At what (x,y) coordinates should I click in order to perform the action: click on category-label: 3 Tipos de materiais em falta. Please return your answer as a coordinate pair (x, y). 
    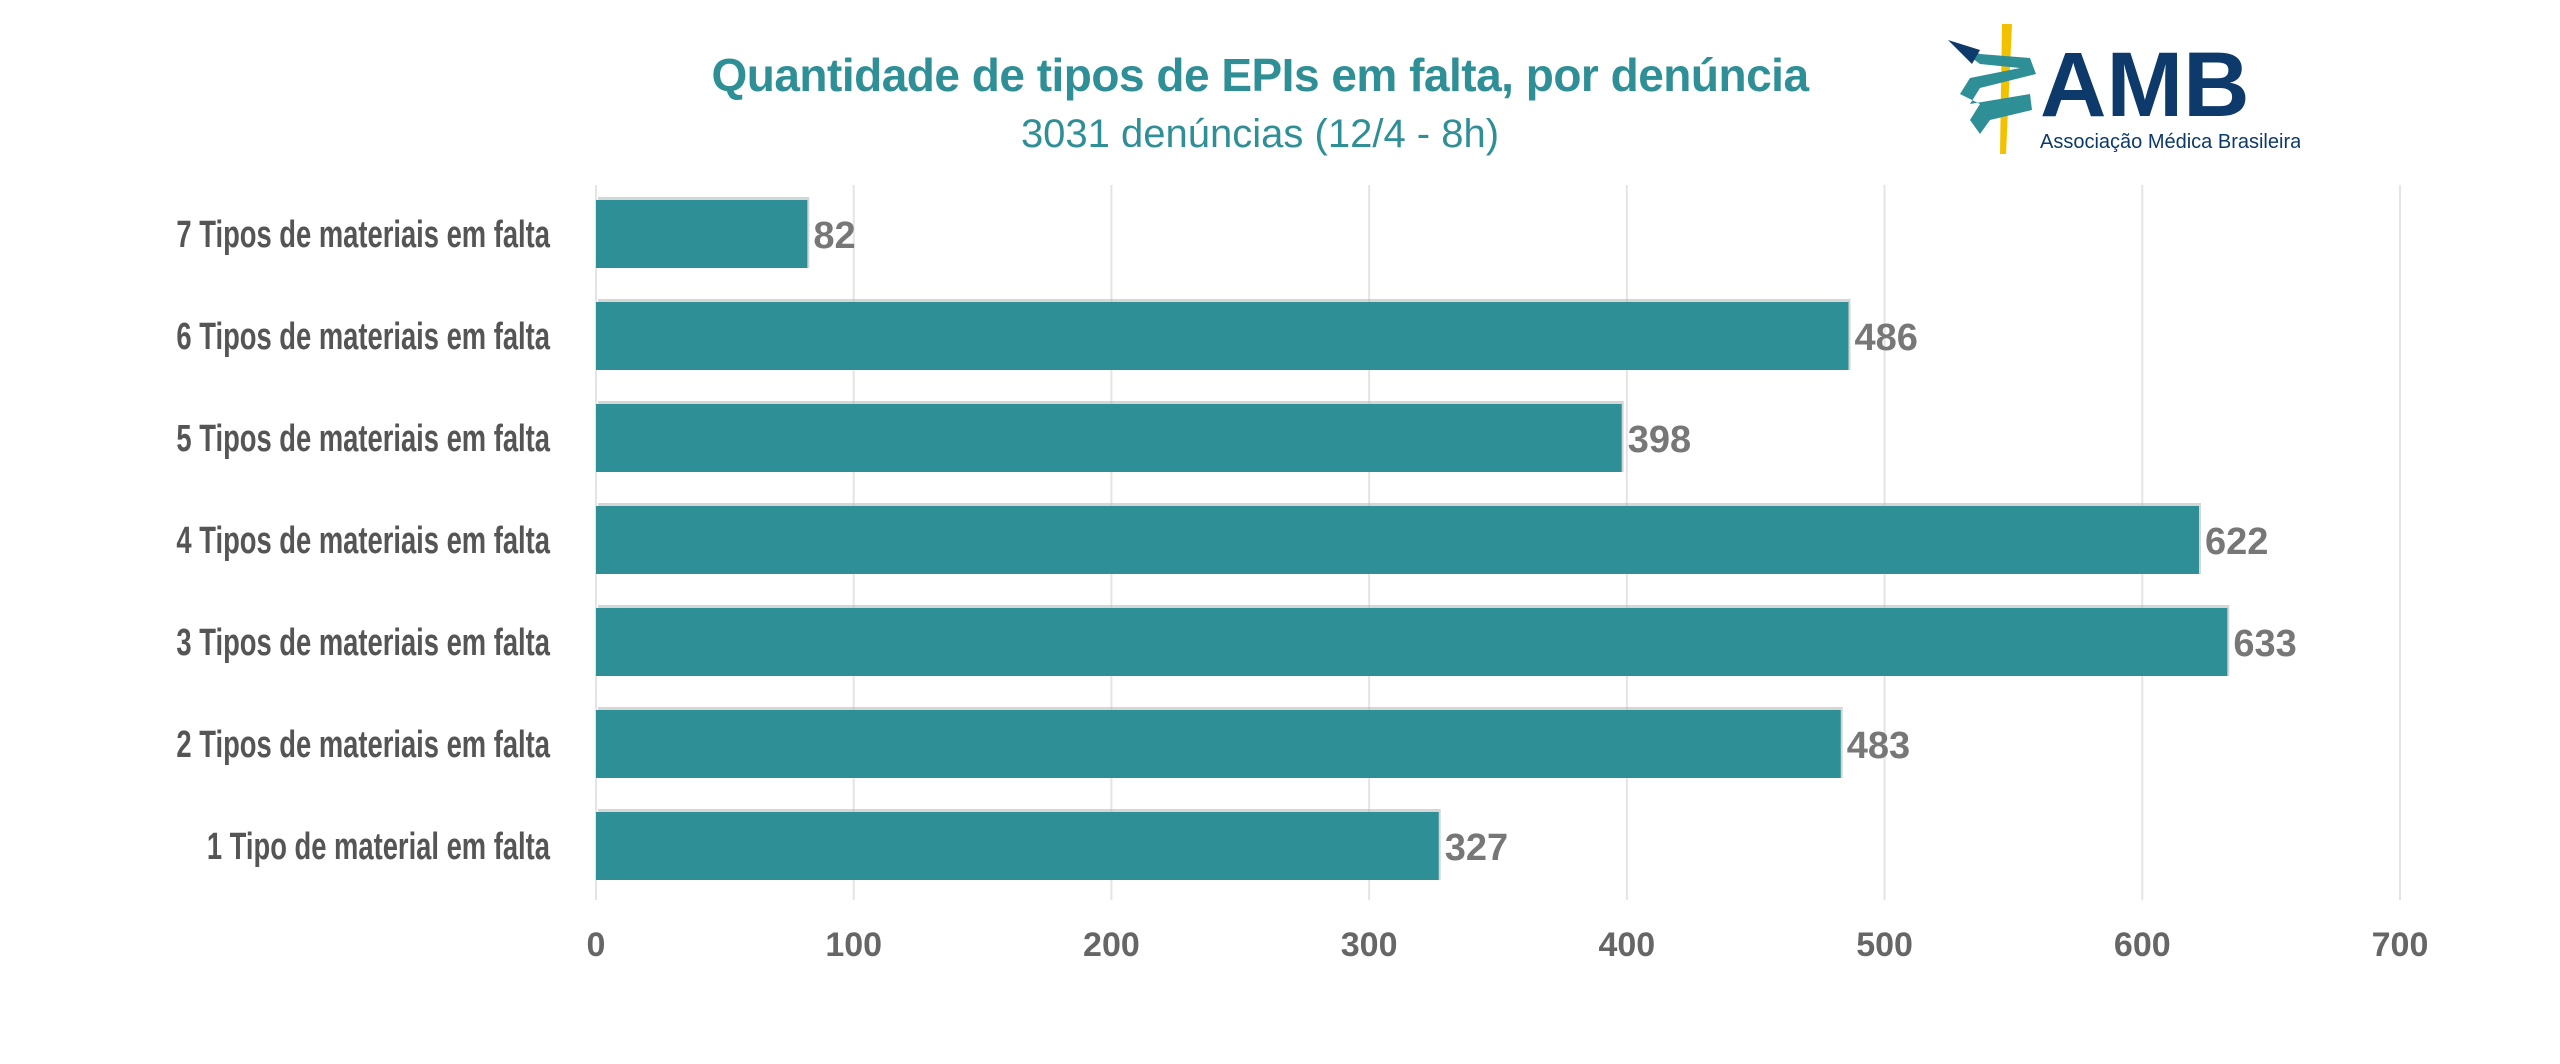
    Looking at the image, I should click on (363, 643).